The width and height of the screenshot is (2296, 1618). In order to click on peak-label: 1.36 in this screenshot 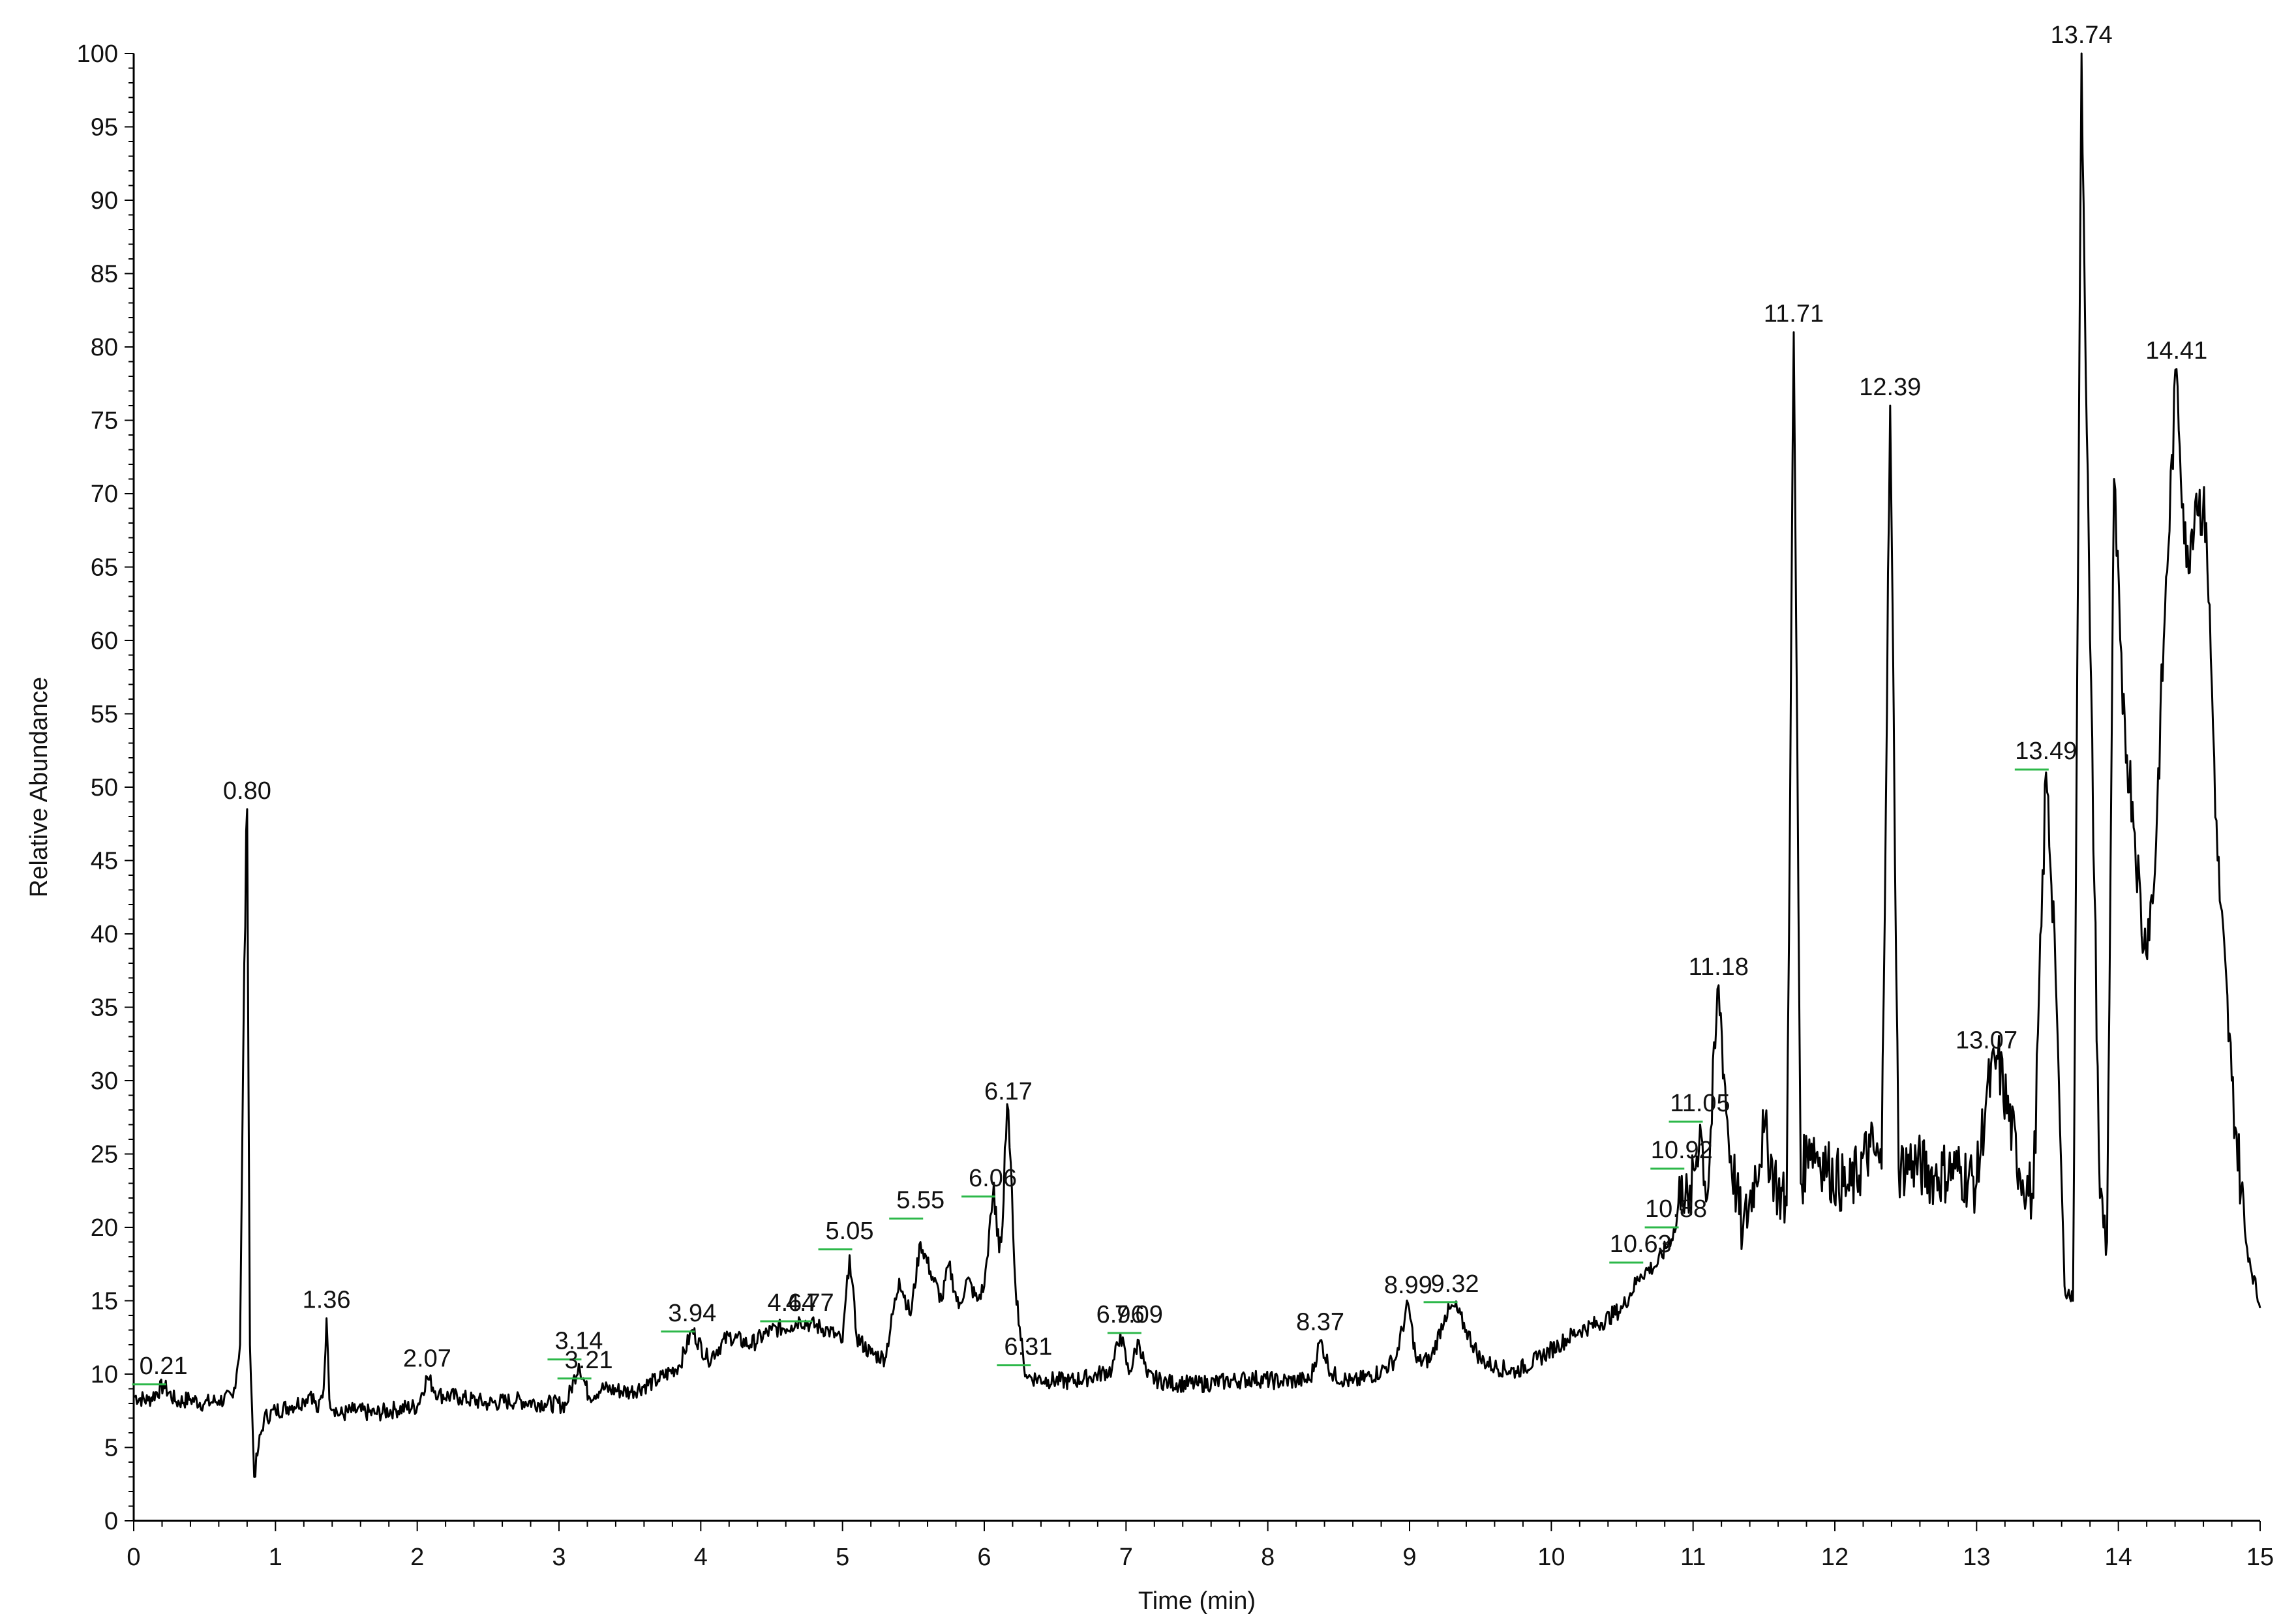, I will do `click(327, 1300)`.